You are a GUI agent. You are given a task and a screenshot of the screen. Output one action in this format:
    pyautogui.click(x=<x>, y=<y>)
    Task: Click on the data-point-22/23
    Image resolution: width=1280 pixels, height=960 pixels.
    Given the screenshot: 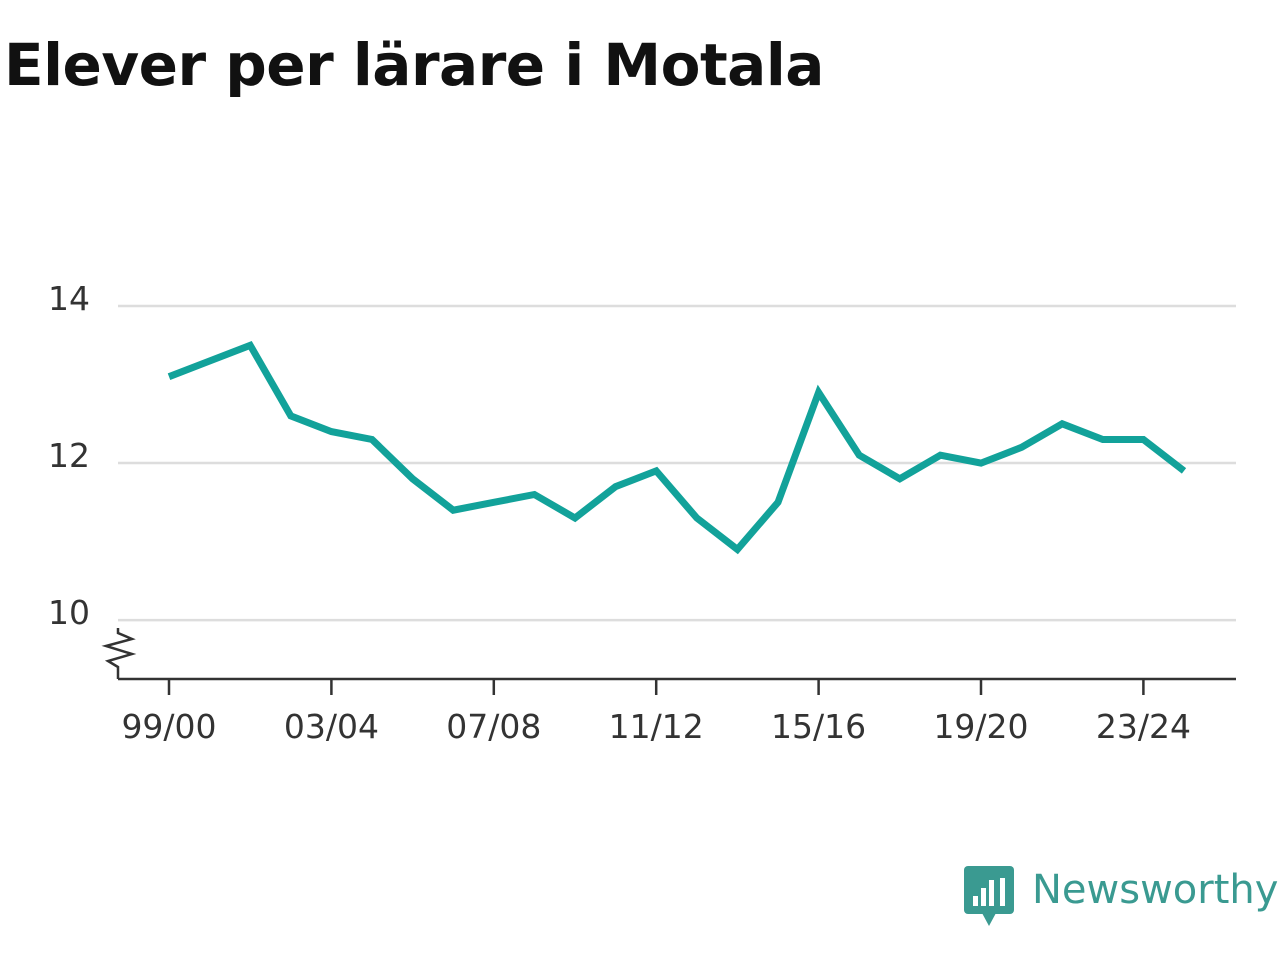 What is the action you would take?
    pyautogui.click(x=1102, y=439)
    